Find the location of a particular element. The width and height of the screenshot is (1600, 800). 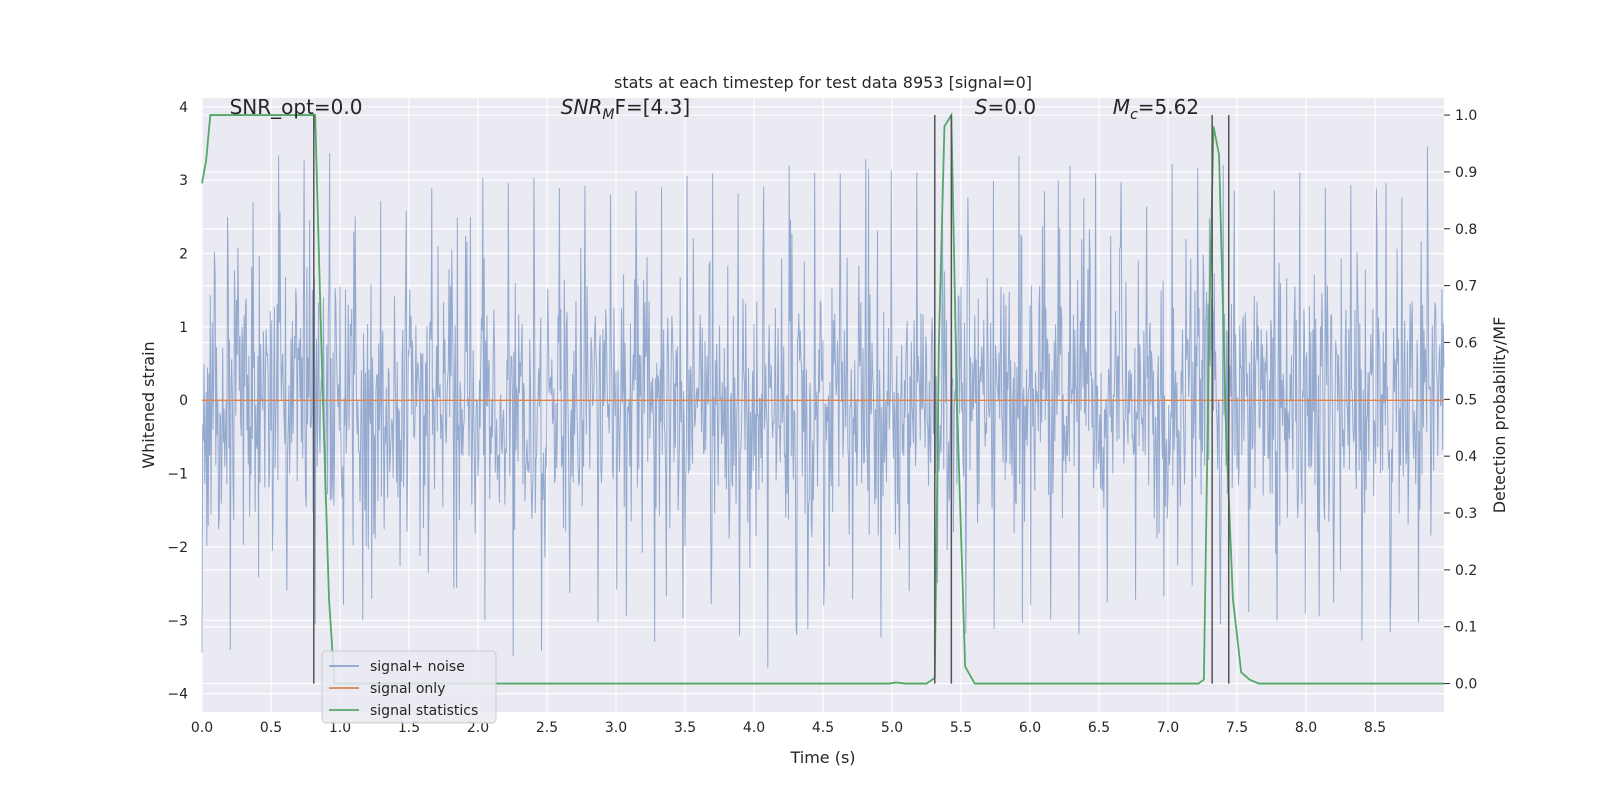

annotation-italic: M is located at coordinates (1121, 107).